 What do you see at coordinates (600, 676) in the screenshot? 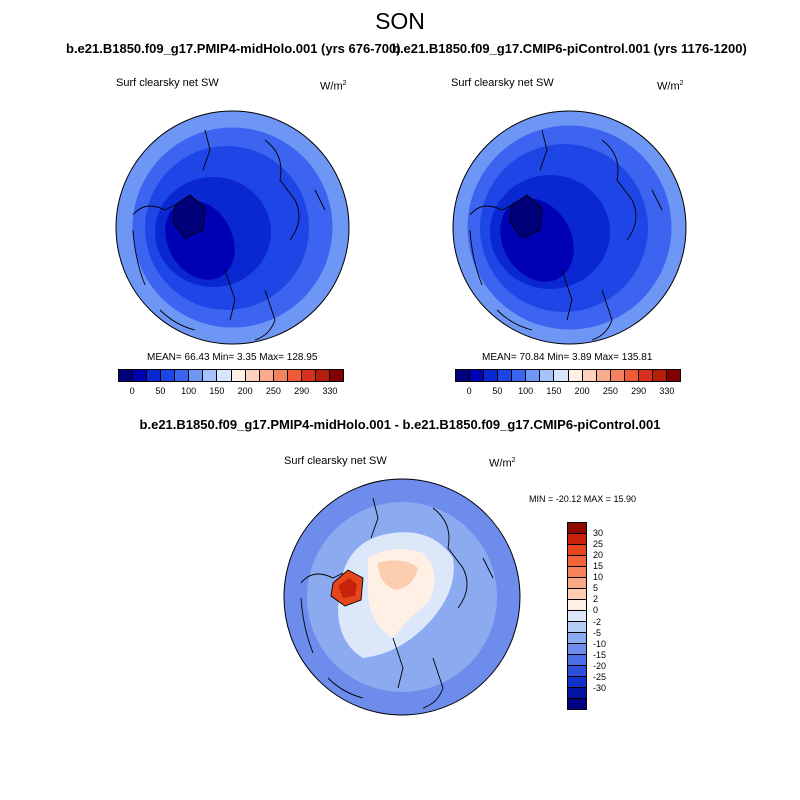
I see `colorbar-tick-label: -25` at bounding box center [600, 676].